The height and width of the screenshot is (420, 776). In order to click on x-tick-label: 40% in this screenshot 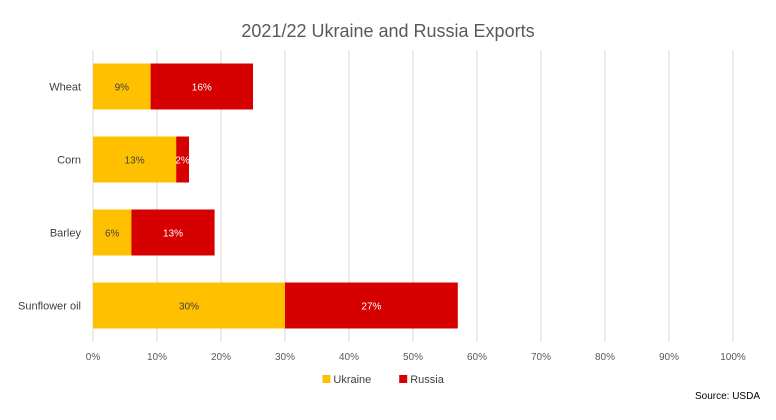, I will do `click(349, 357)`.